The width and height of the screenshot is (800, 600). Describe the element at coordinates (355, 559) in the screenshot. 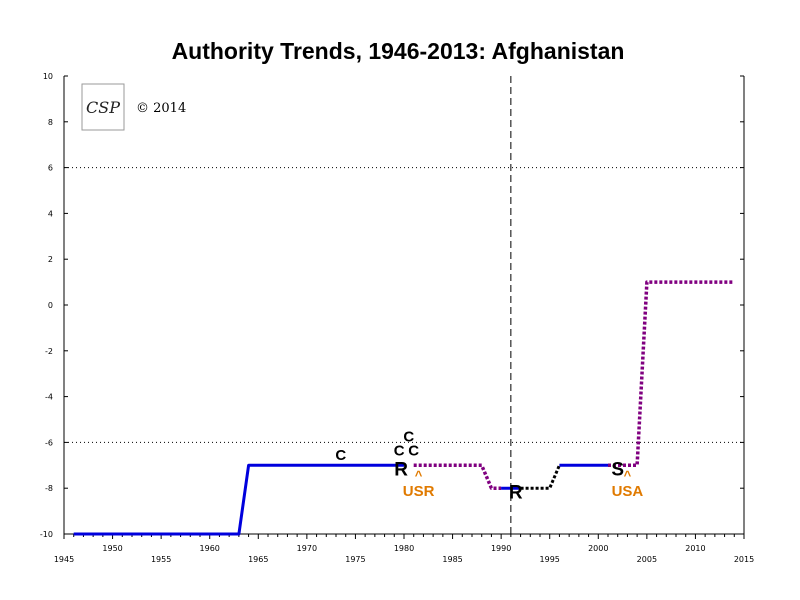

I see `x-tick-label: 1975` at that location.